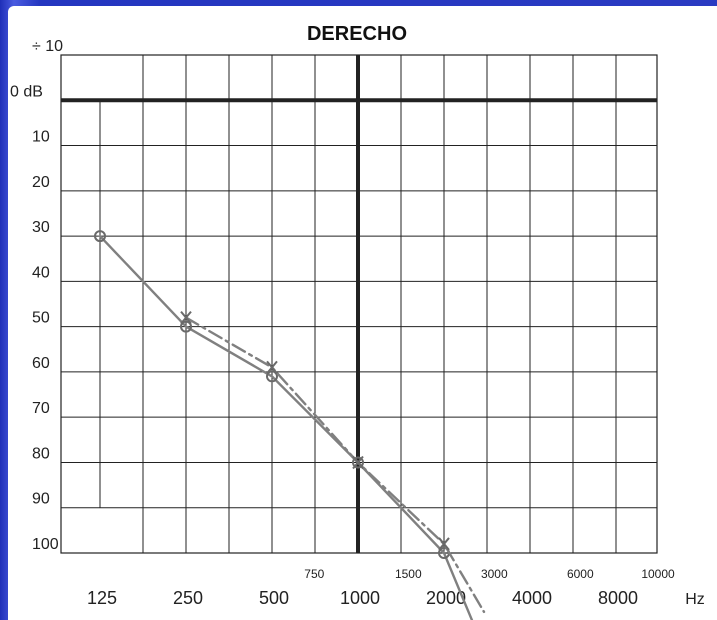  What do you see at coordinates (408, 574) in the screenshot?
I see `x-minor-tick-label: 1500` at bounding box center [408, 574].